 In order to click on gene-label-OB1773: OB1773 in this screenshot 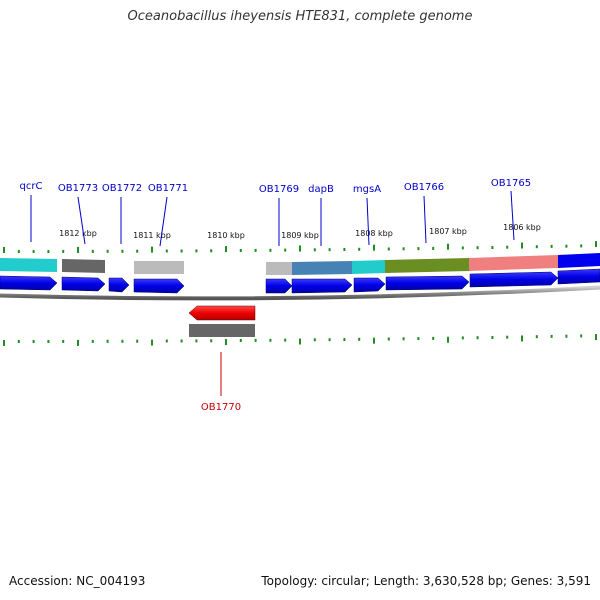, I will do `click(78, 188)`.